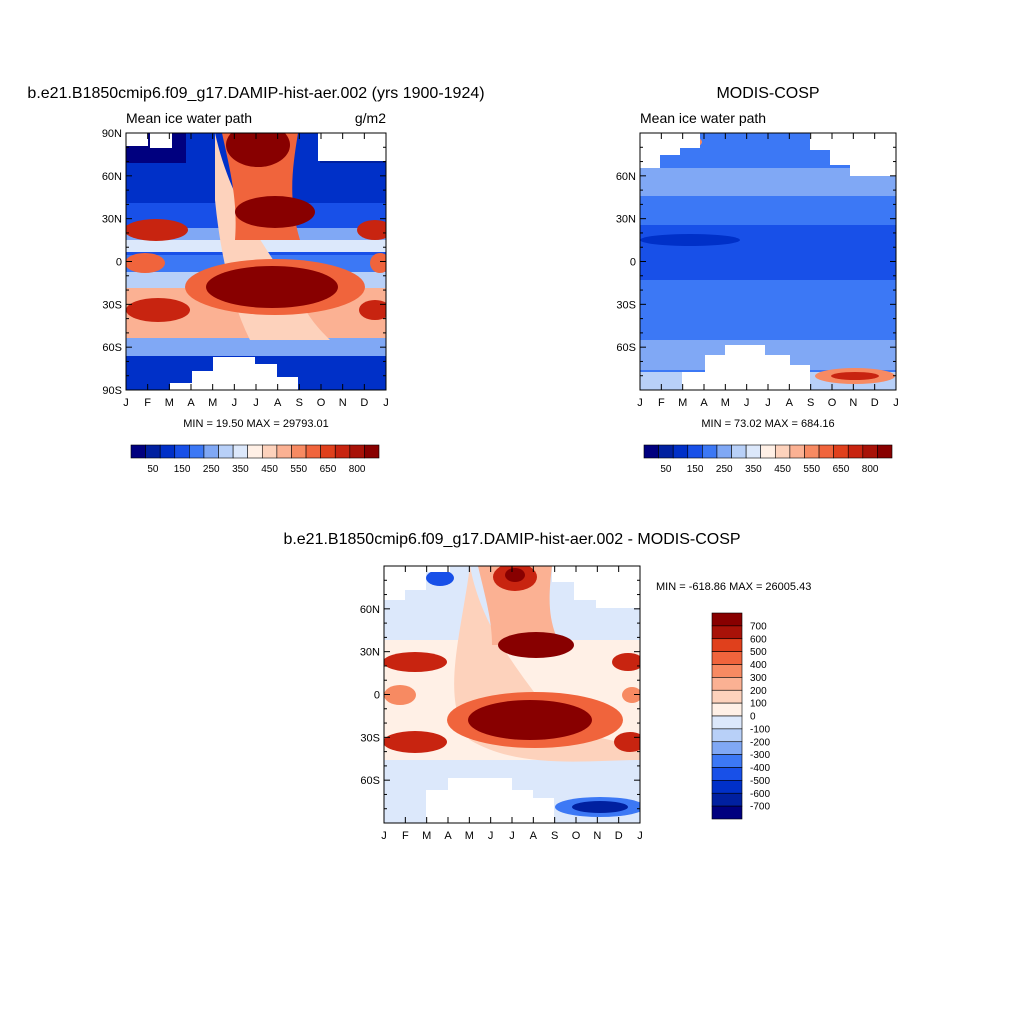  Describe the element at coordinates (626, 348) in the screenshot. I see `panel2-ytick-label: 60S` at that location.